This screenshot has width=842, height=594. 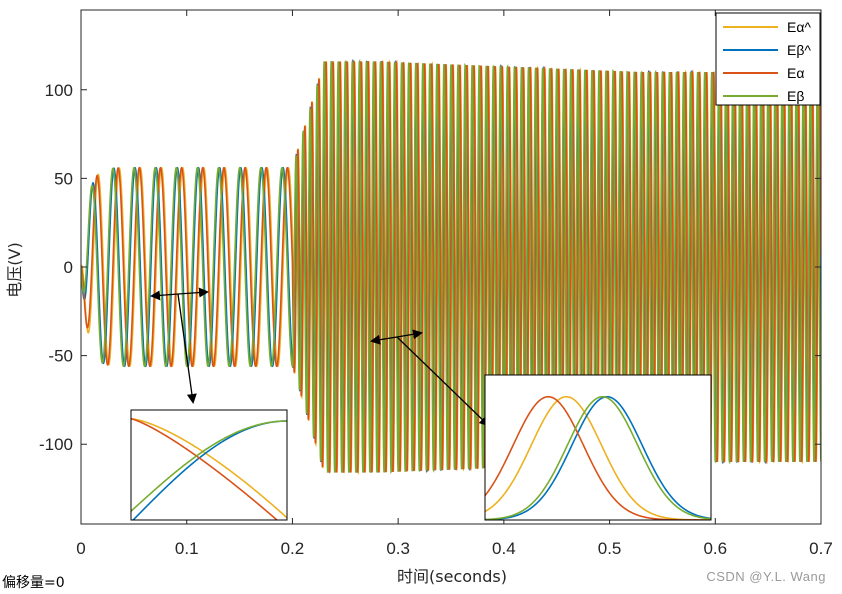 I want to click on legend-label-e-alpha-hat: Eα^, so click(x=799, y=27).